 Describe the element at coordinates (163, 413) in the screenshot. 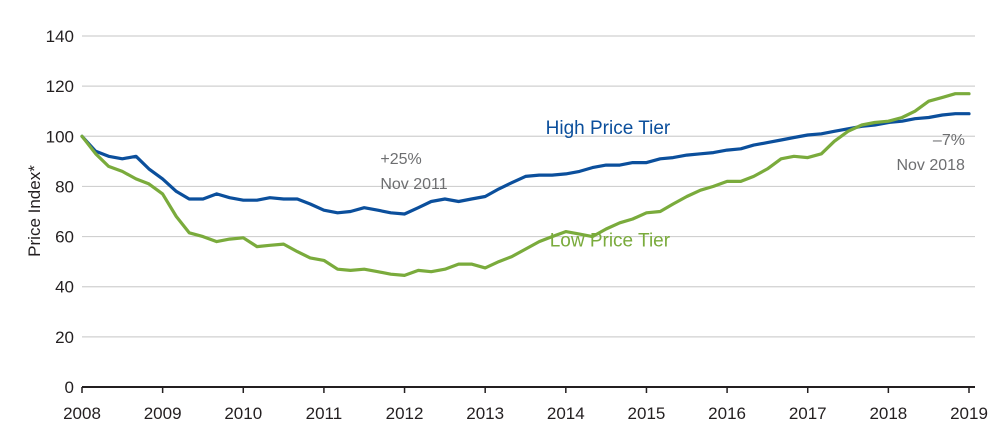

I see `x-tick-label: 2009` at that location.